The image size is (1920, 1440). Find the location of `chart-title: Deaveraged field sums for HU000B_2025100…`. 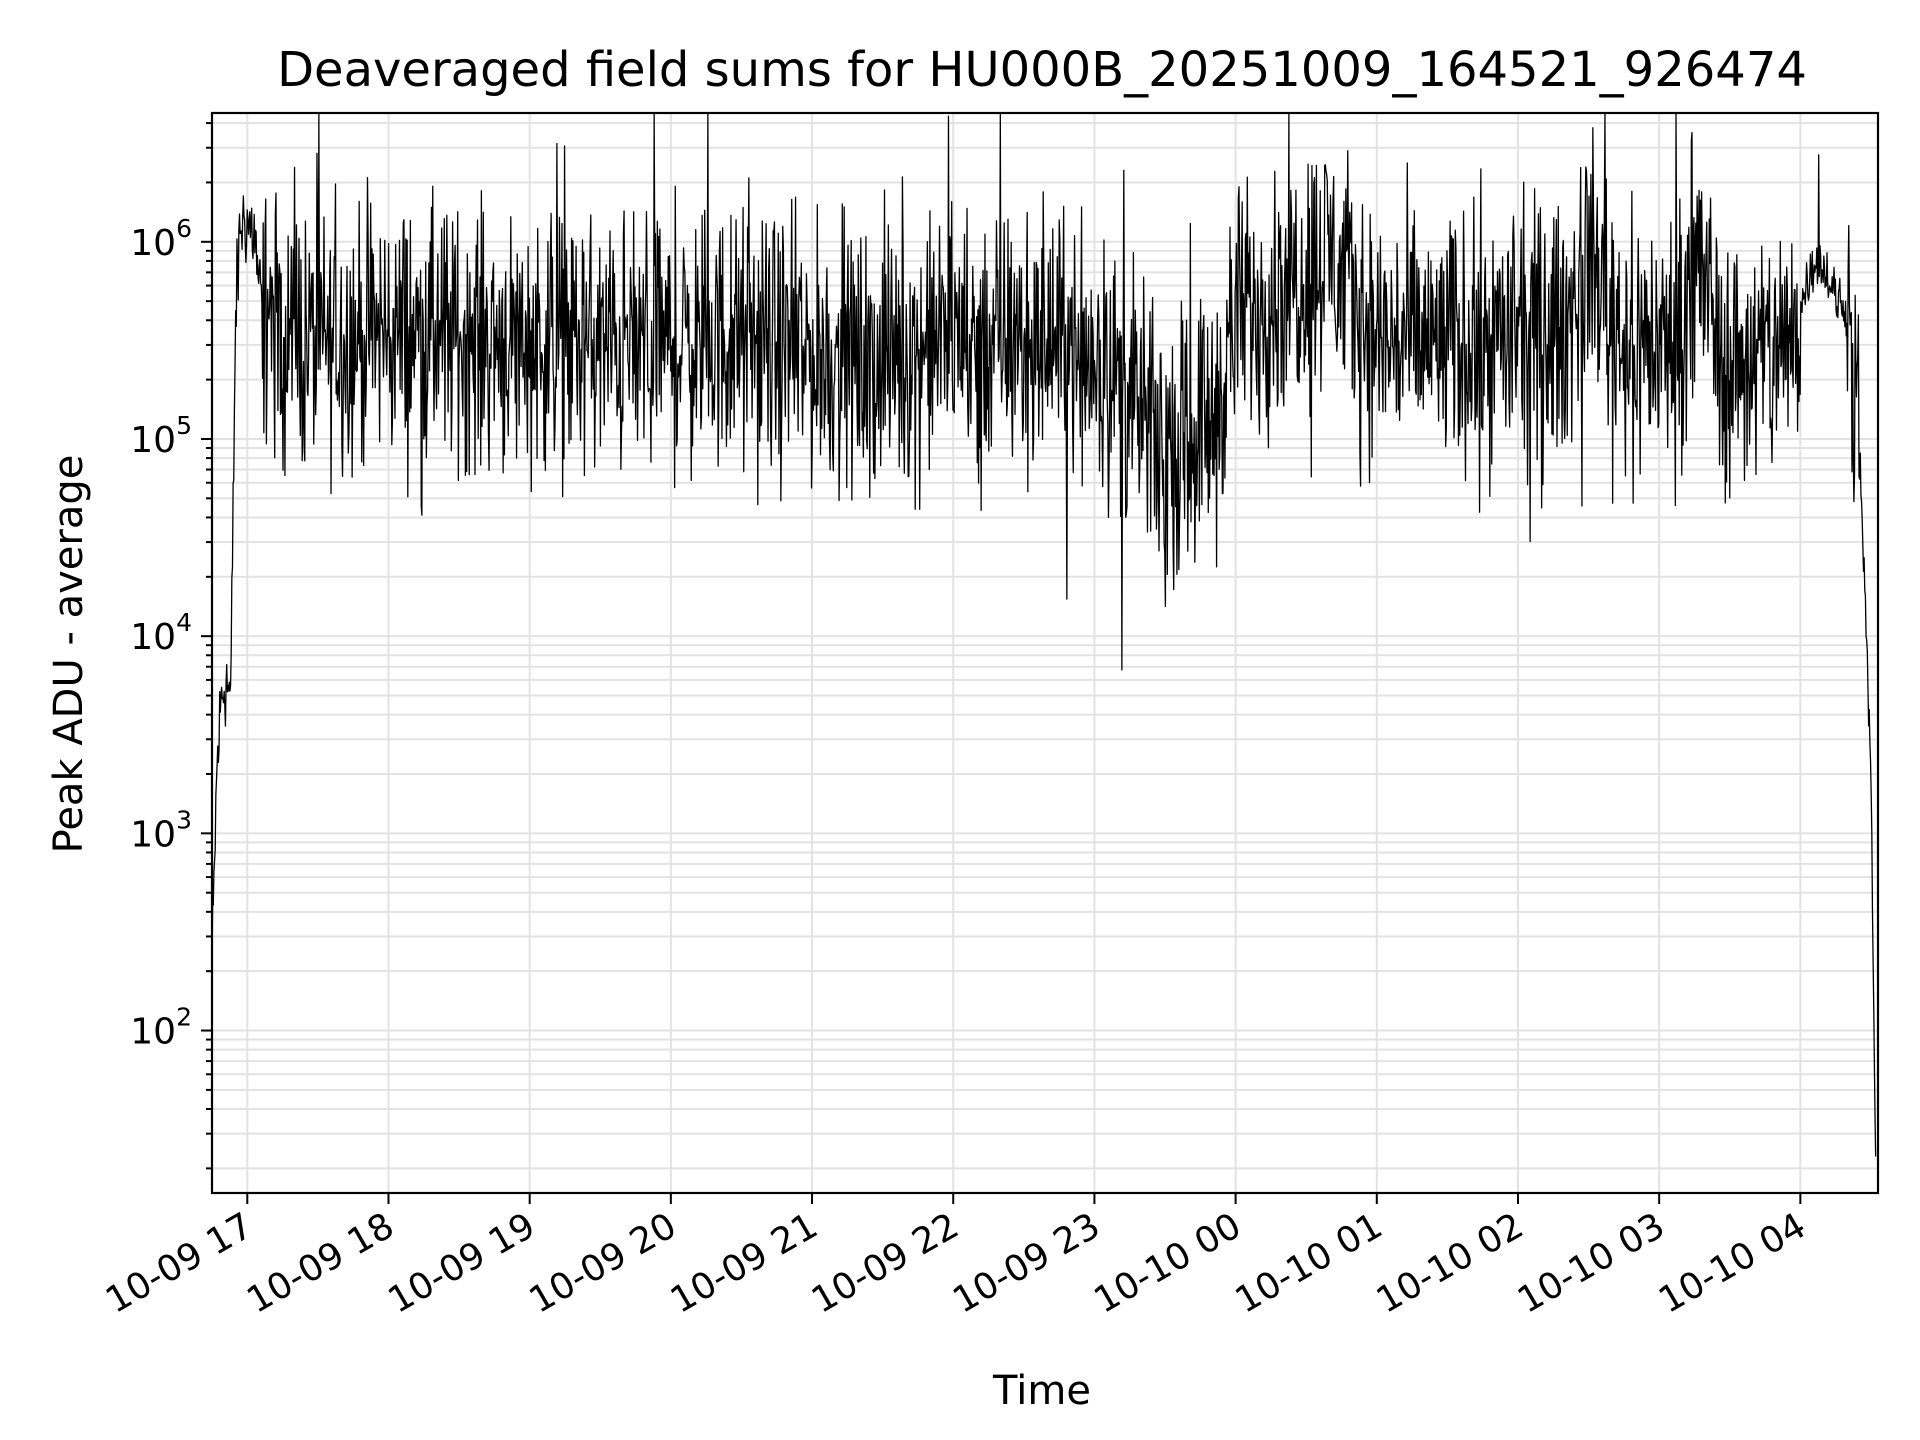

chart-title: Deaveraged field sums for HU000B_2025100… is located at coordinates (1042, 70).